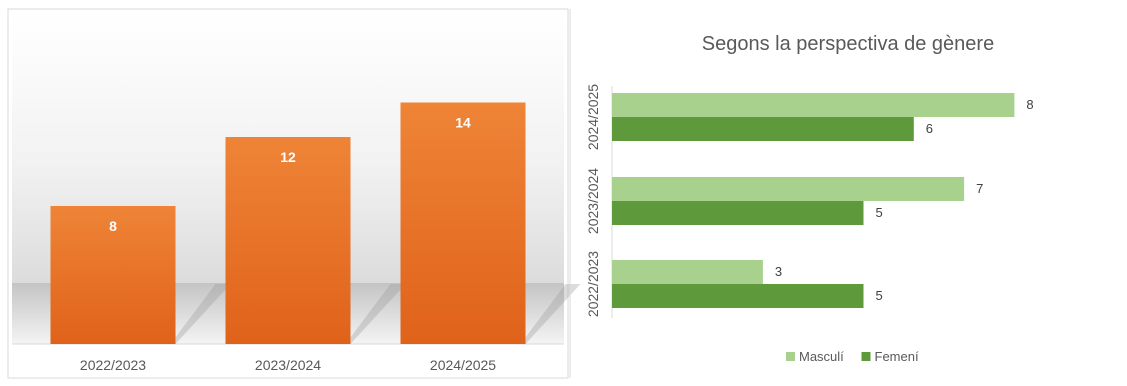  What do you see at coordinates (979, 188) in the screenshot?
I see `bar-value-label: 7` at bounding box center [979, 188].